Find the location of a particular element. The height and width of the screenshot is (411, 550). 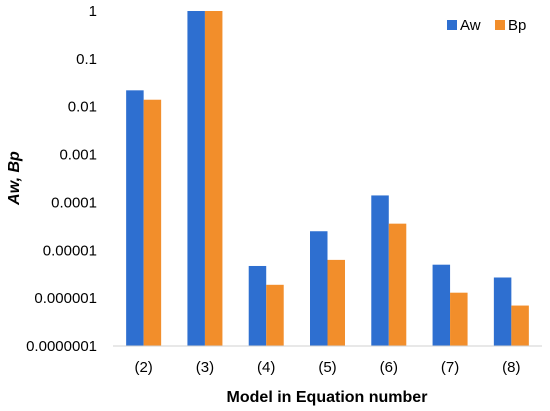

x-category-label: (4) is located at coordinates (266, 367).